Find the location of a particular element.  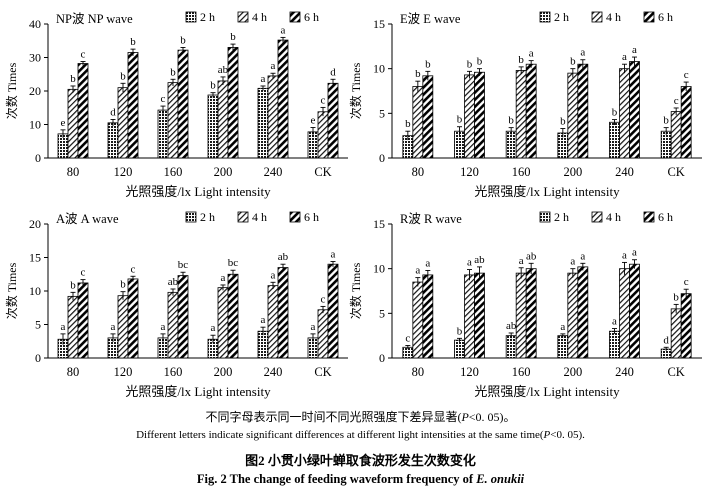

legend-label: 6 h is located at coordinates (311, 17).